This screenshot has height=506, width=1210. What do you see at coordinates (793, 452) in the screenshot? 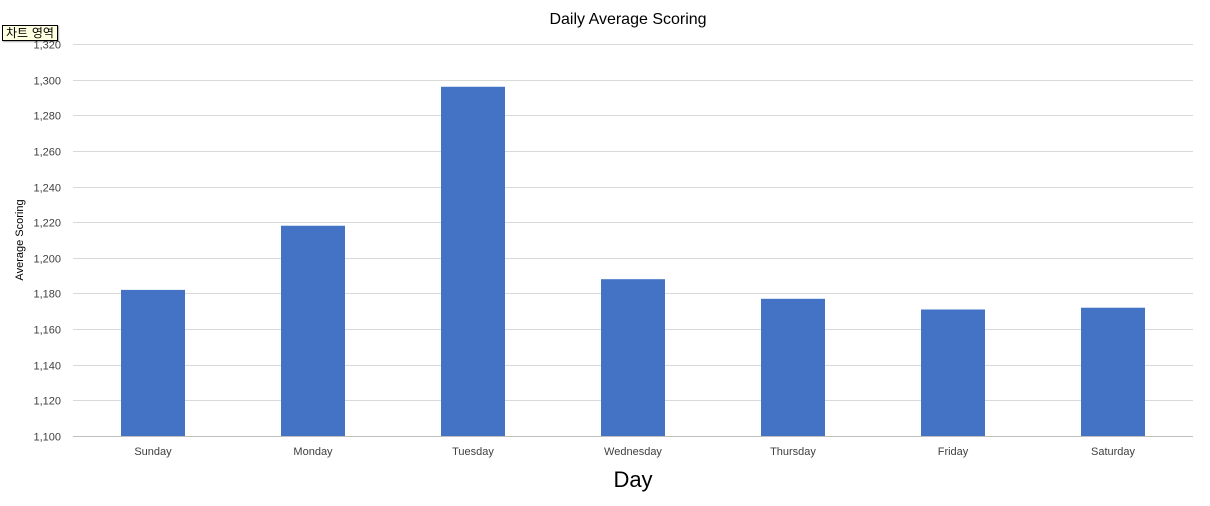
I see `x-tick-label: Thursday` at bounding box center [793, 452].